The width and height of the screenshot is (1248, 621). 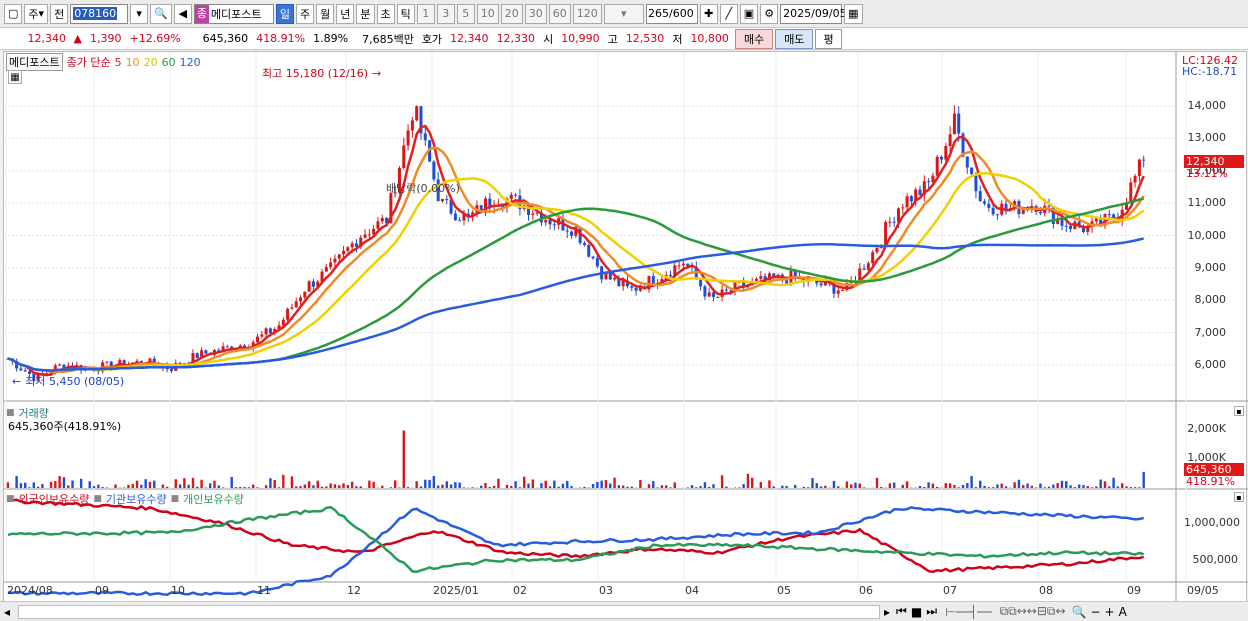 I want to click on minute-120: 120, so click(x=587, y=13).